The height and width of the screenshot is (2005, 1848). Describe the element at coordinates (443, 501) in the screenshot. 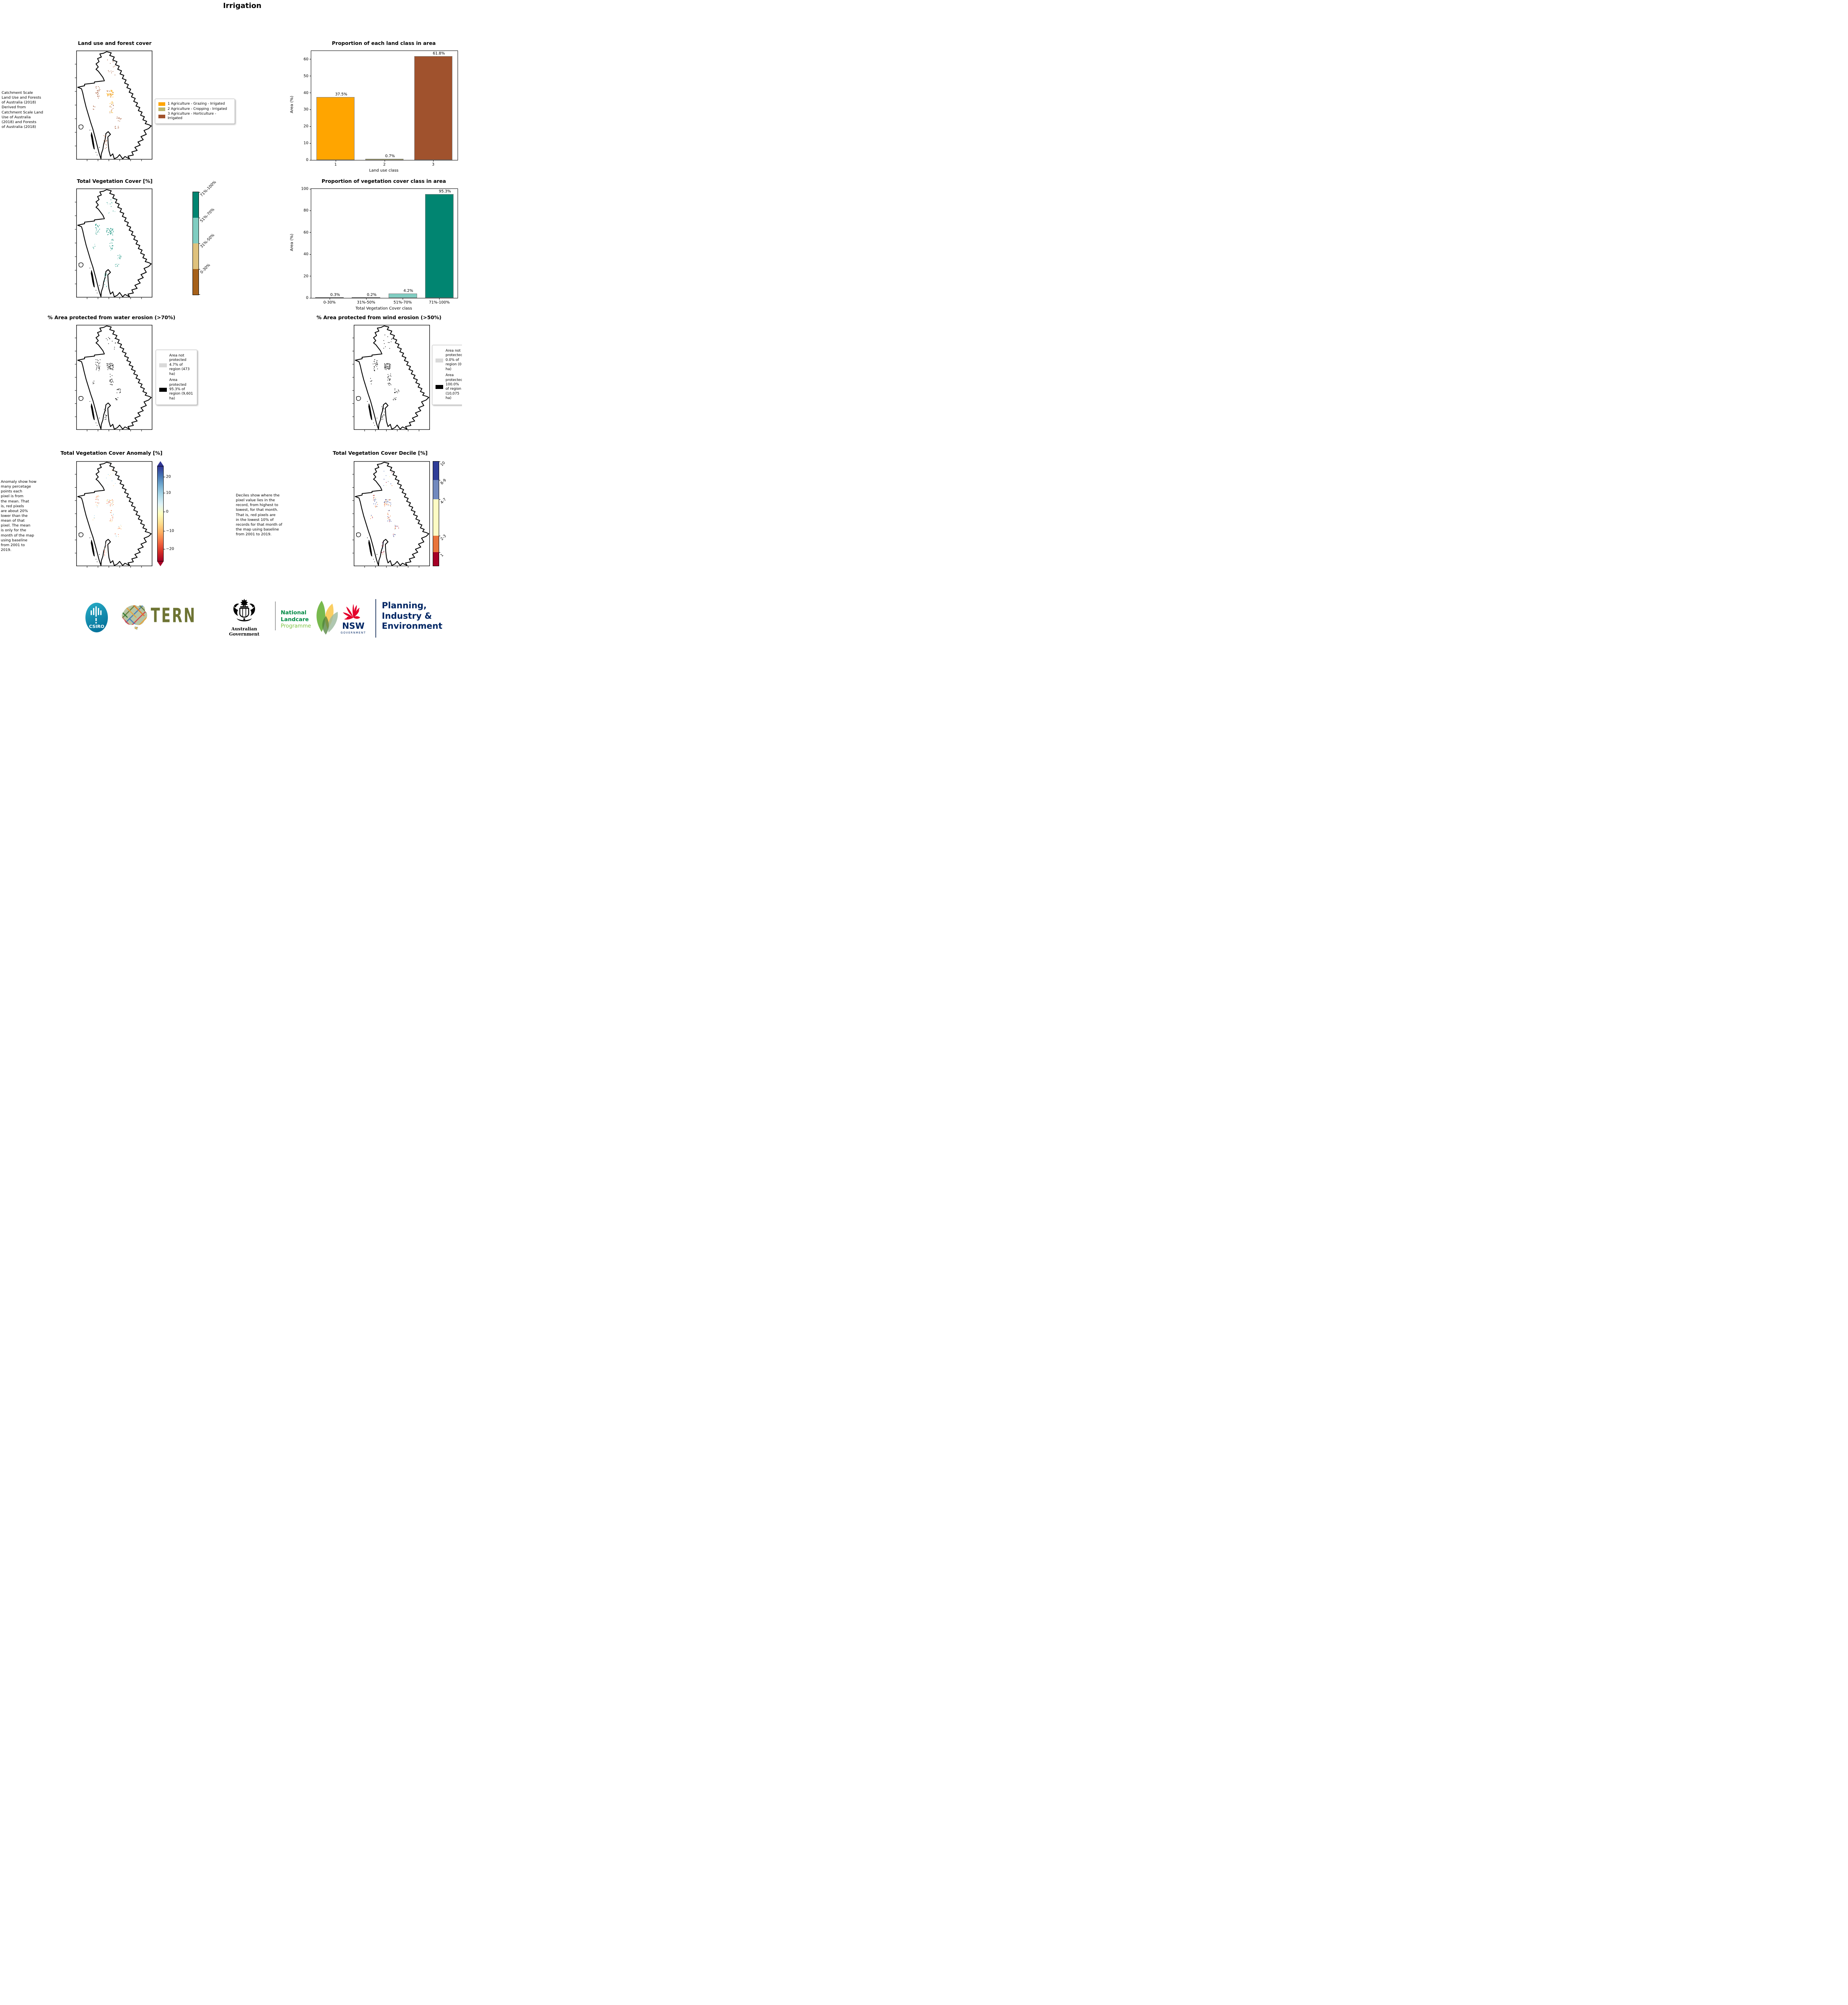

I see `colorbar-class-label: 4-7` at that location.